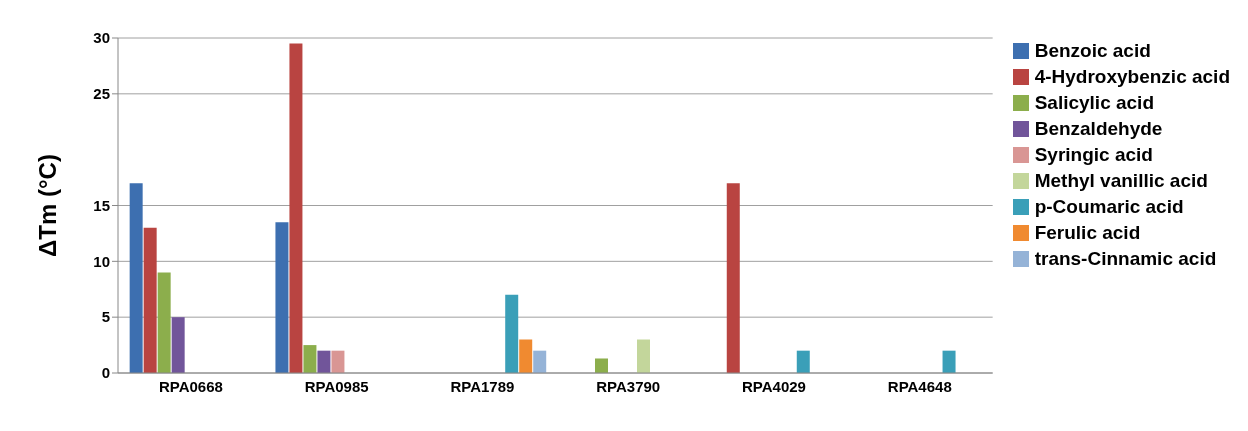 This screenshot has height=431, width=1248. Describe the element at coordinates (1098, 129) in the screenshot. I see `legend-label: Benzaldehyde` at that location.